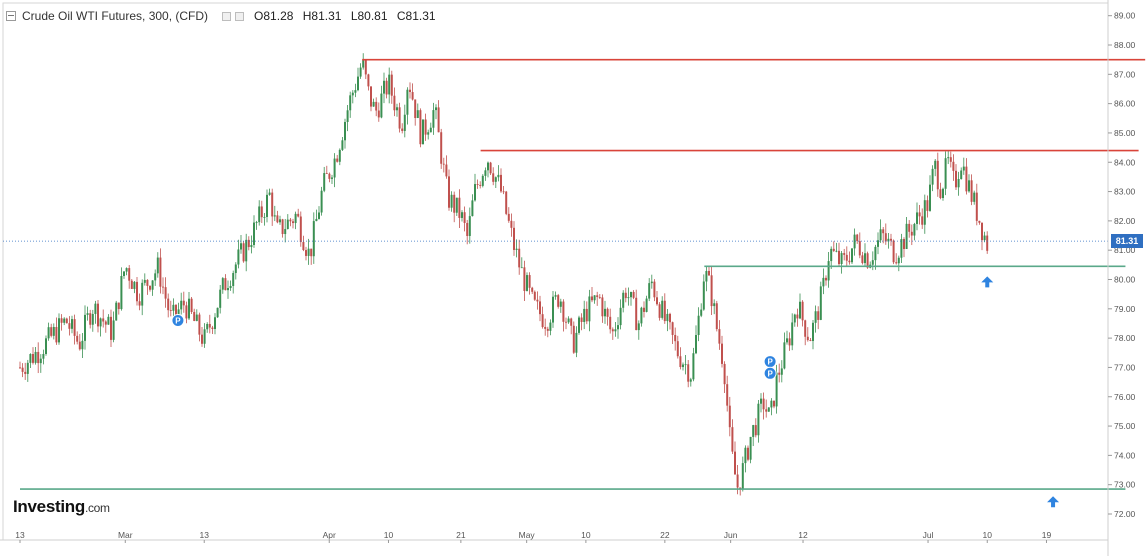 The height and width of the screenshot is (556, 1148). Describe the element at coordinates (928, 535) in the screenshot. I see `x-tick-label: Jul` at that location.